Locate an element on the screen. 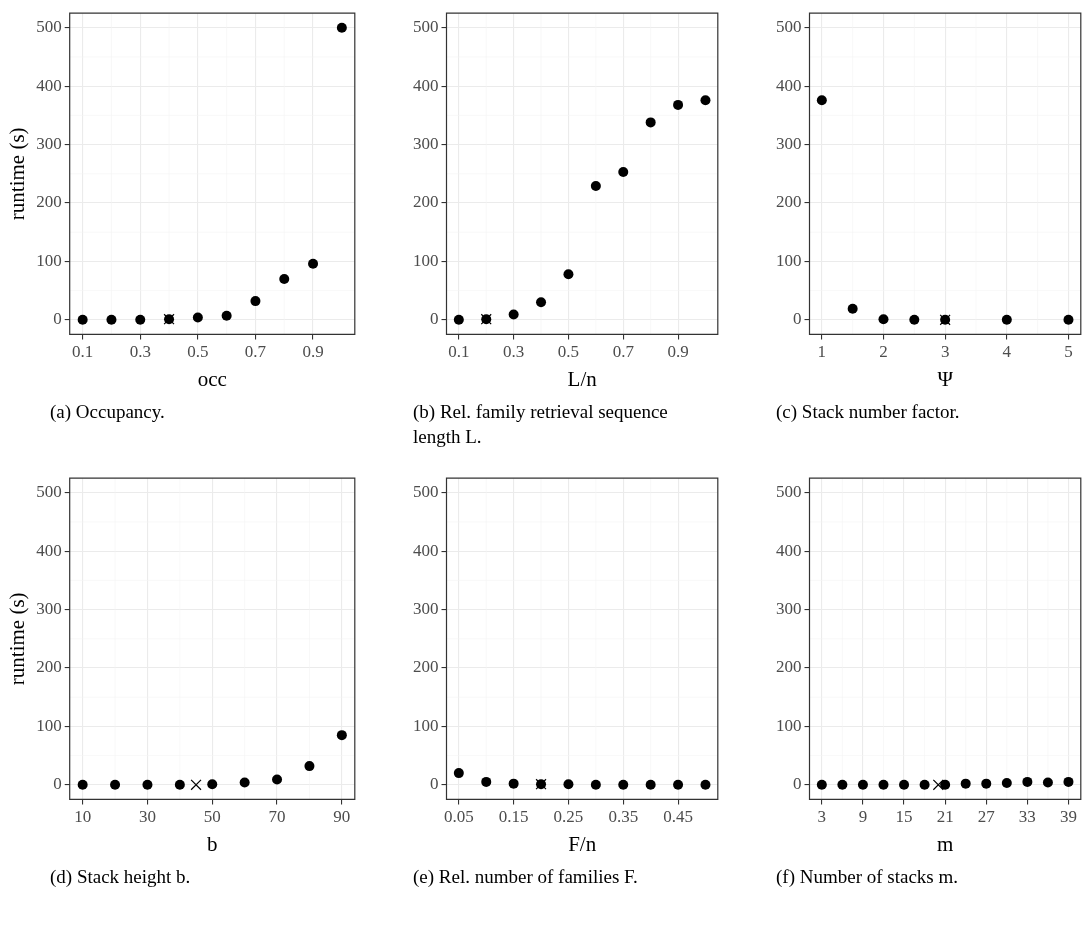  x-tick-label: 0.35 is located at coordinates (623, 817).